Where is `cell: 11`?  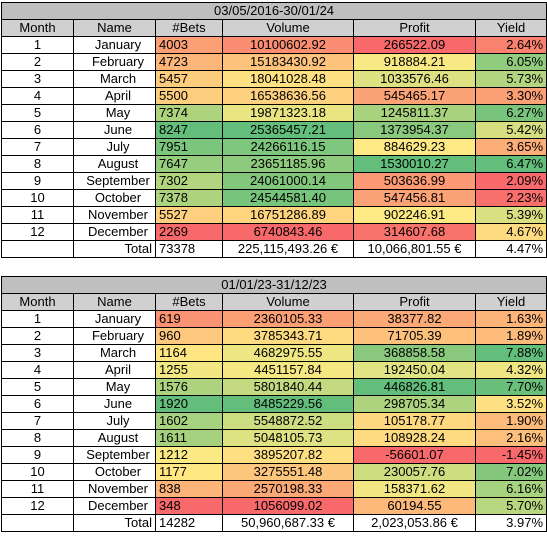
cell: 11 is located at coordinates (37, 215).